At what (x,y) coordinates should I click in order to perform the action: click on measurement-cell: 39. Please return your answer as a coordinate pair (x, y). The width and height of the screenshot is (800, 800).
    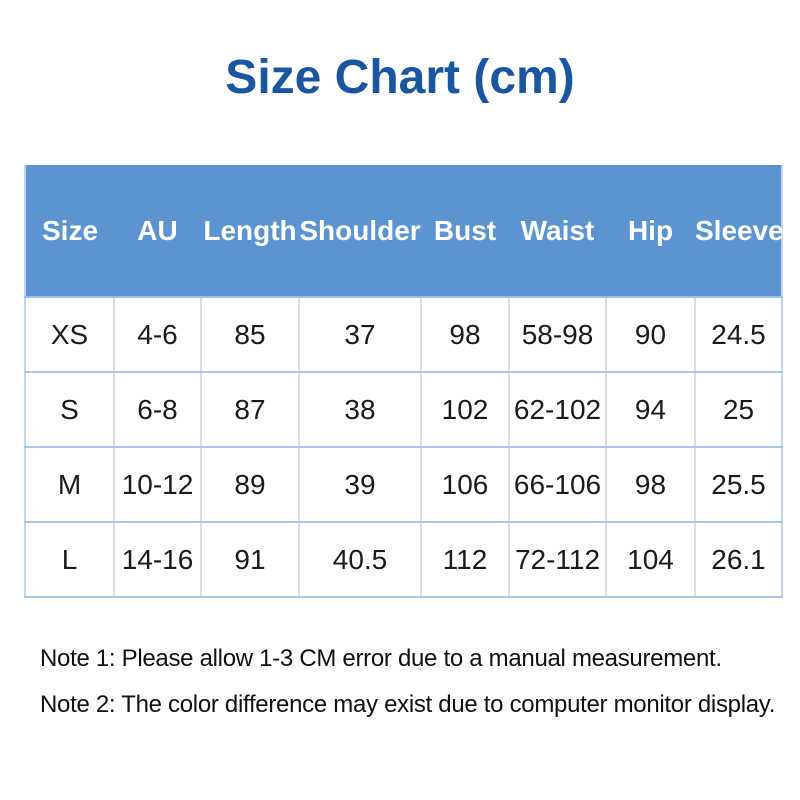
    Looking at the image, I should click on (360, 485).